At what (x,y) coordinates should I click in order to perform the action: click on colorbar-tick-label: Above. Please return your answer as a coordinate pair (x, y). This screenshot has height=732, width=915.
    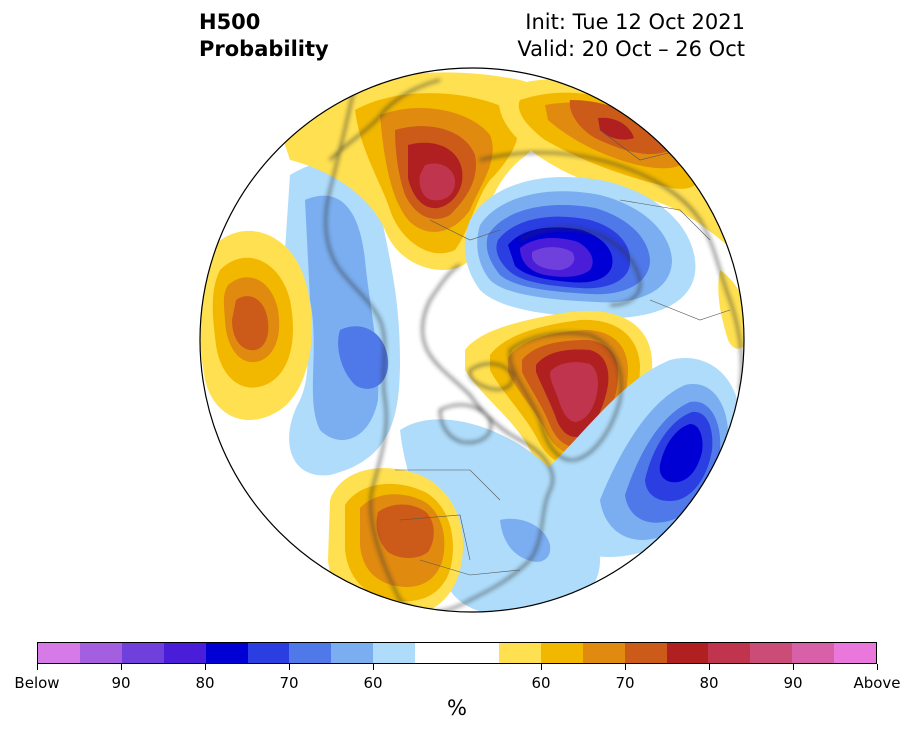
    Looking at the image, I should click on (877, 683).